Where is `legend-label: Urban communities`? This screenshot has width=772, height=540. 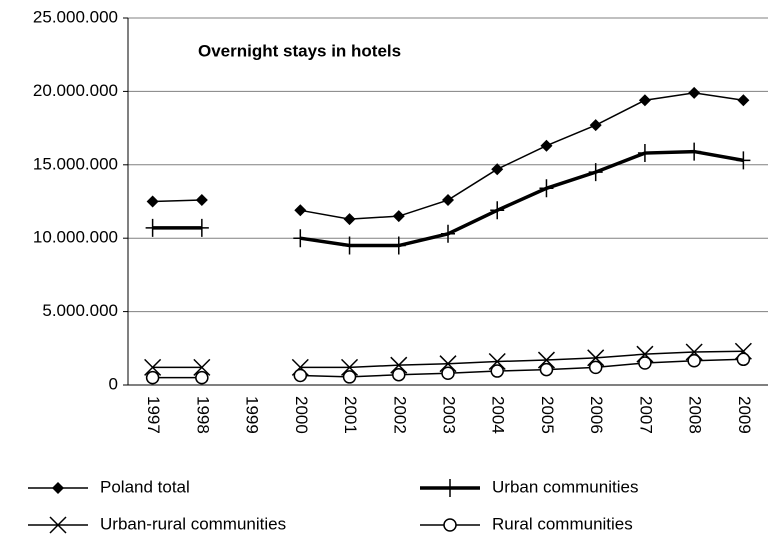
legend-label: Urban communities is located at coordinates (565, 486).